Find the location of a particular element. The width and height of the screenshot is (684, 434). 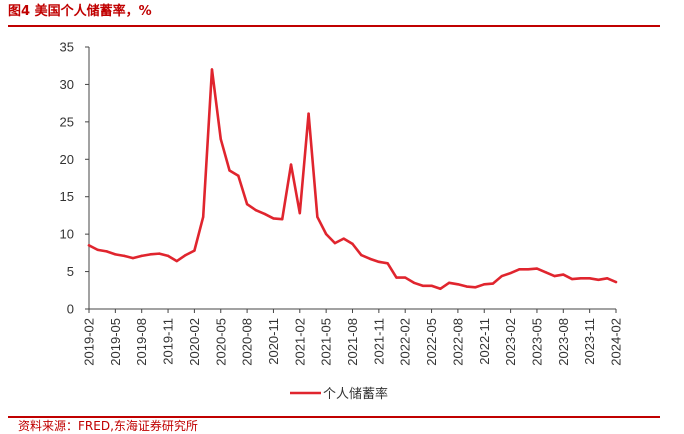

x-tick-label: 2022-11 is located at coordinates (484, 341).